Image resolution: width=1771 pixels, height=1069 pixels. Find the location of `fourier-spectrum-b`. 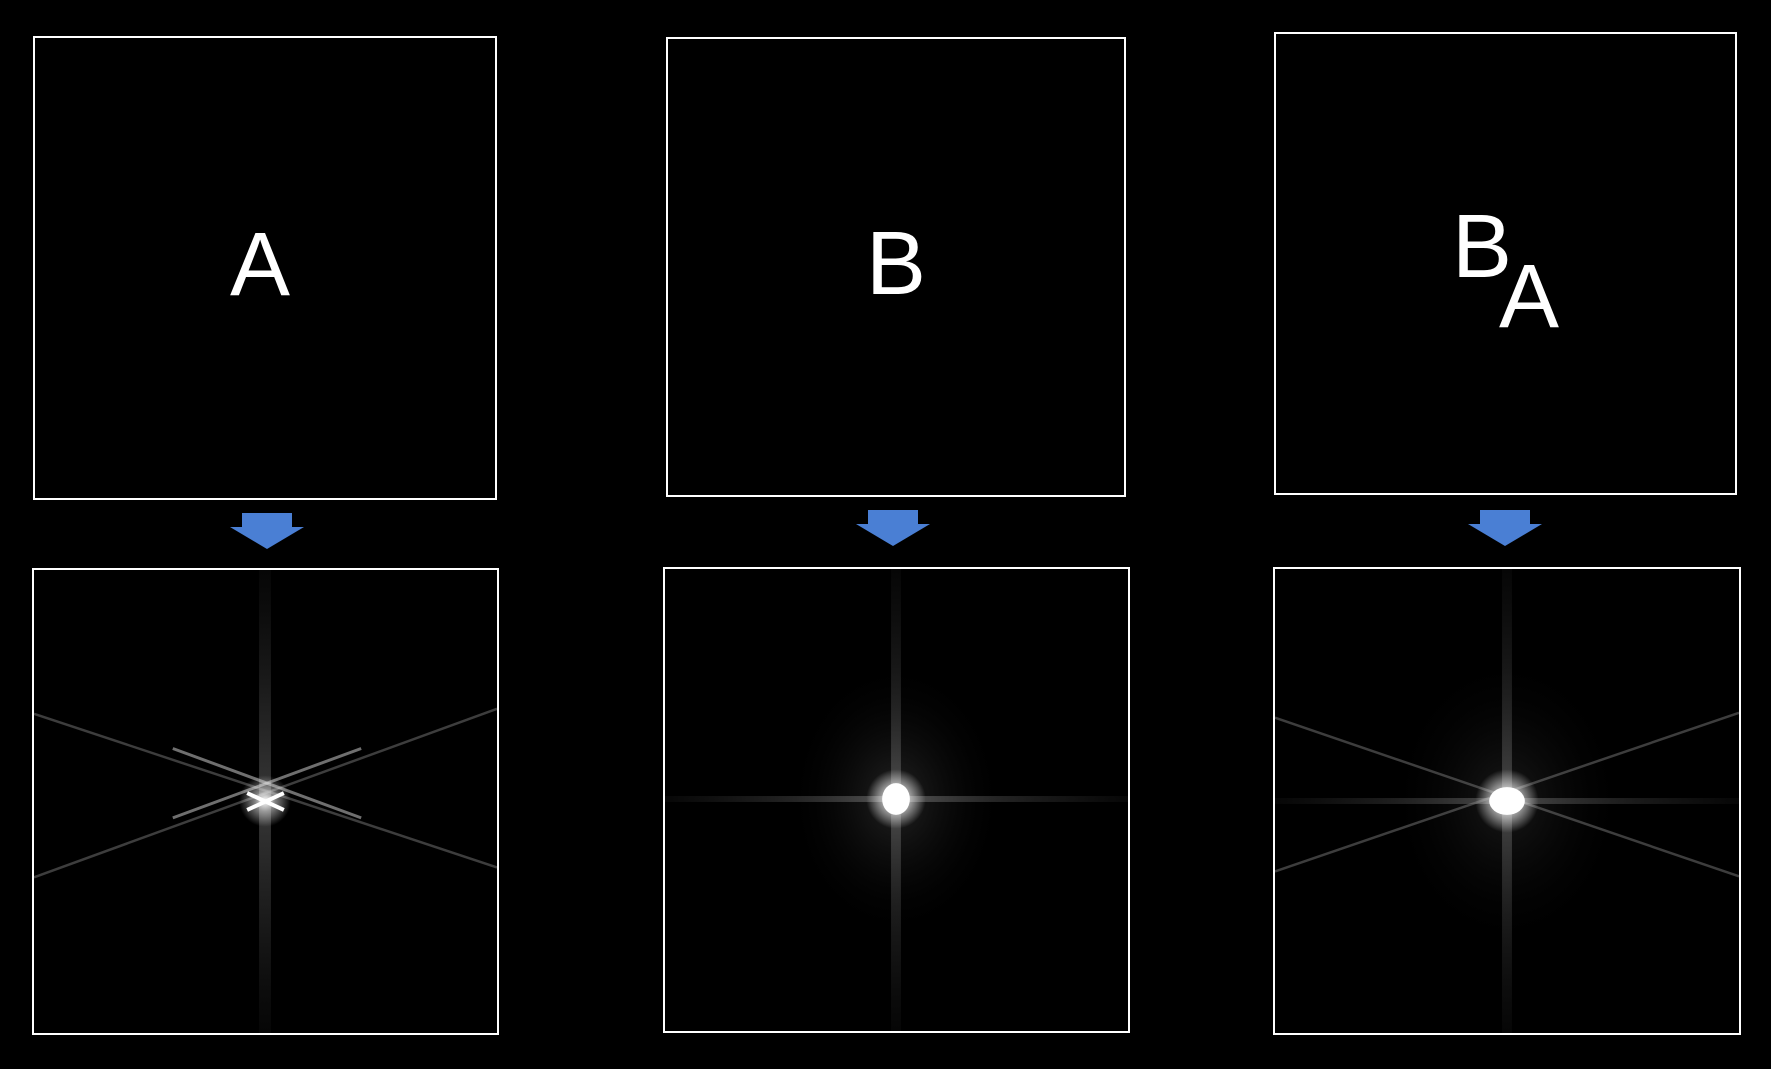

fourier-spectrum-b is located at coordinates (896, 800).